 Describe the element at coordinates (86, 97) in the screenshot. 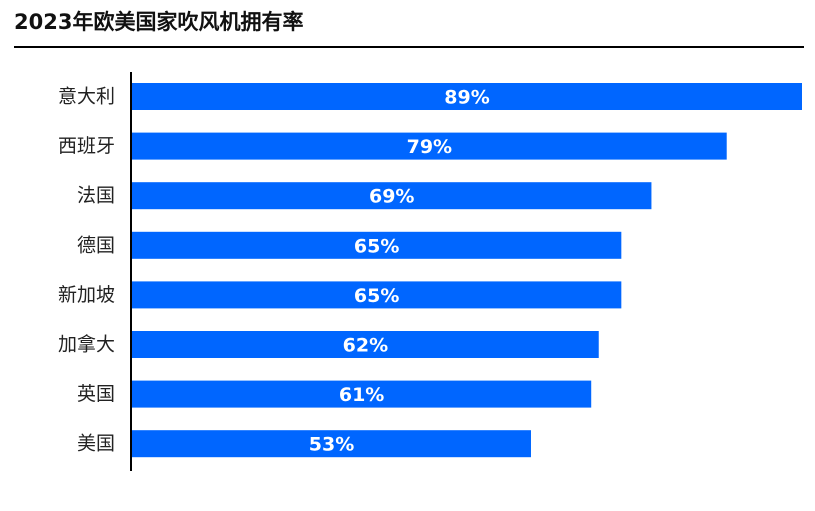

I see `category-label-0: 意大利` at that location.